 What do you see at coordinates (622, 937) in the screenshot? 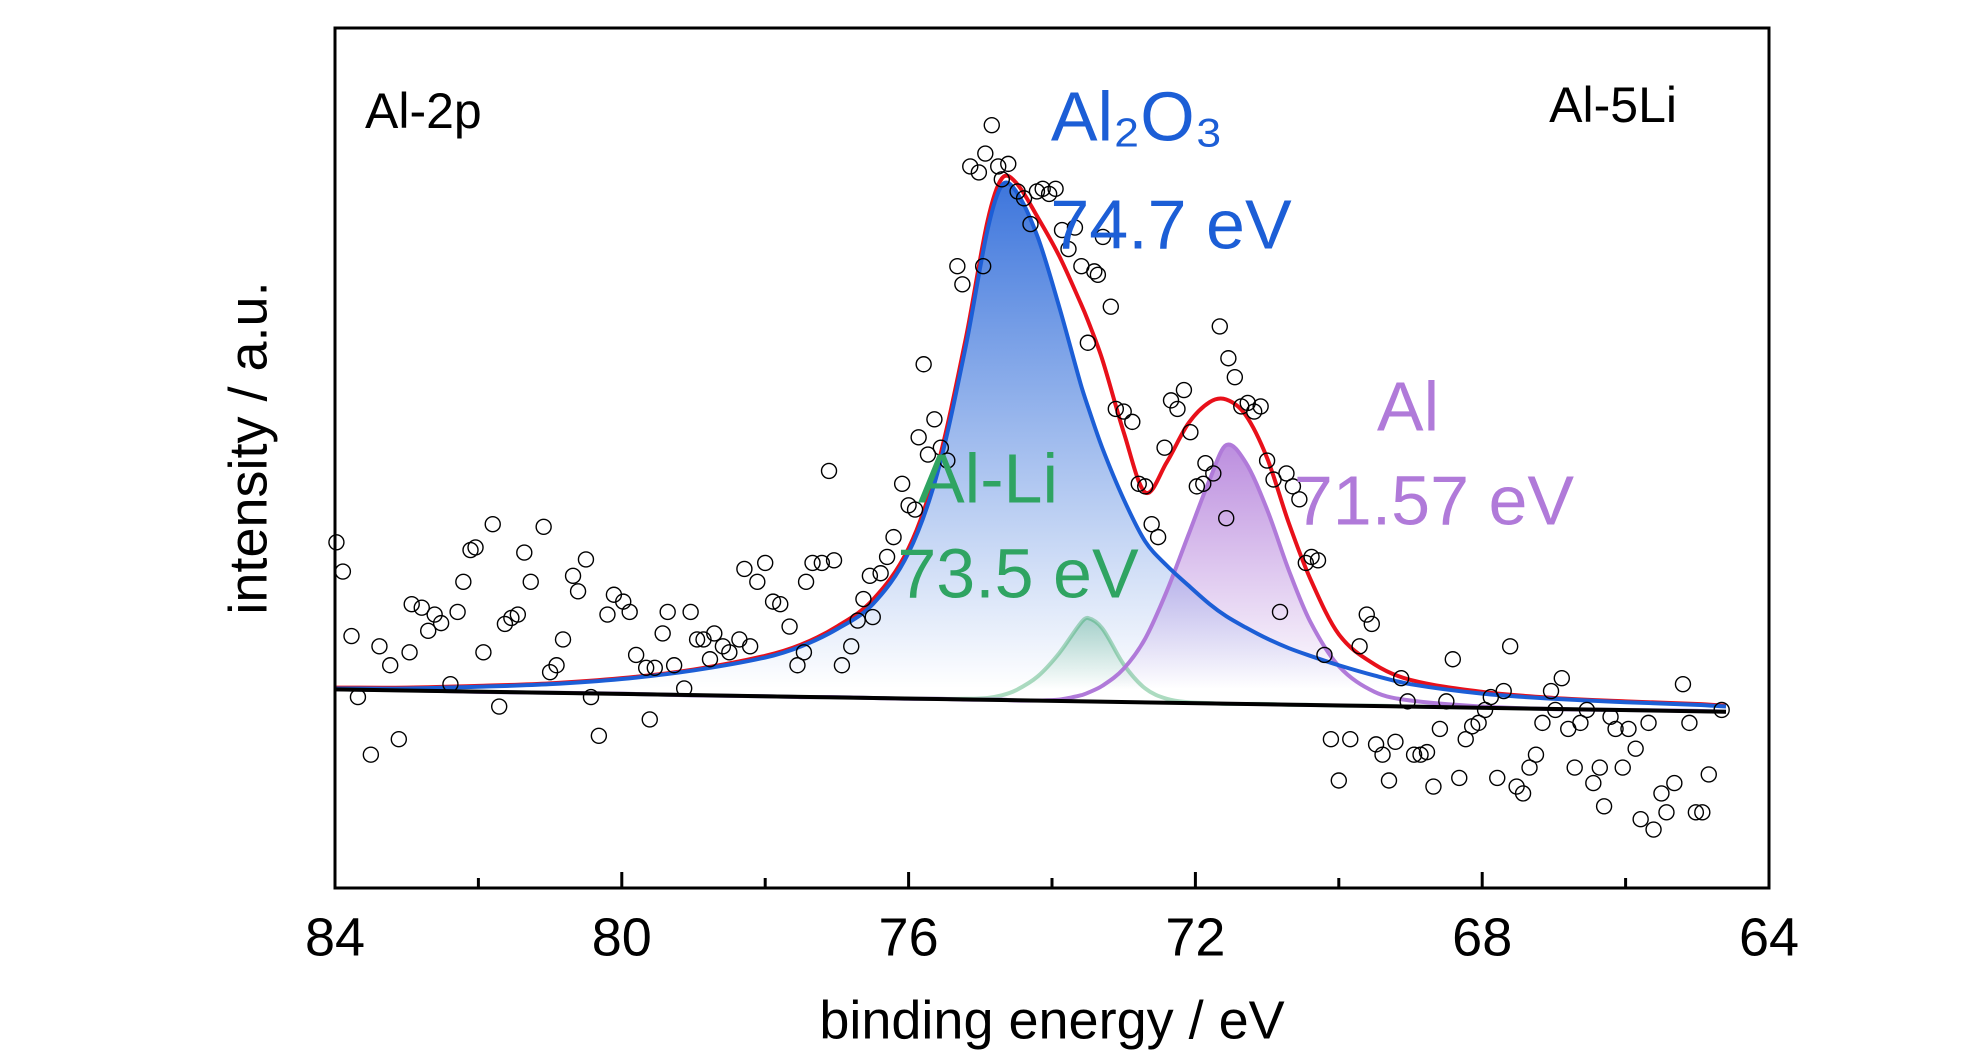
I see `x-tick-label: 80` at bounding box center [622, 937].